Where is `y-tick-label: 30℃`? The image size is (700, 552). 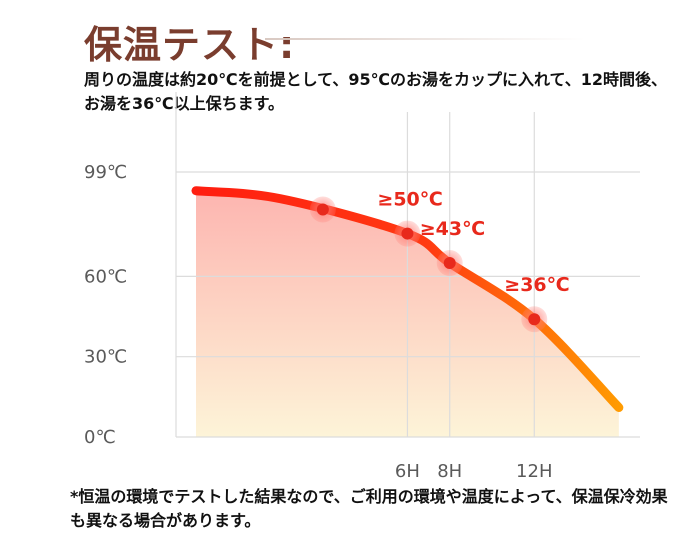
y-tick-label: 30℃ is located at coordinates (105, 357).